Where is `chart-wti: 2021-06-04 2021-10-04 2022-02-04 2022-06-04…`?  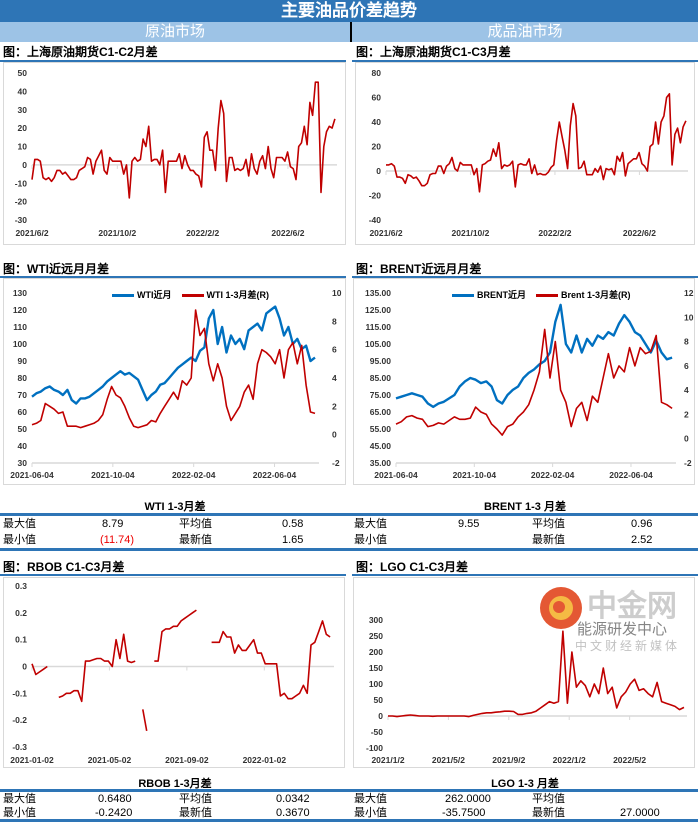
chart-wti: 2021-06-04 2021-10-04 2022-02-04 2022-06-04… is located at coordinates (174, 381).